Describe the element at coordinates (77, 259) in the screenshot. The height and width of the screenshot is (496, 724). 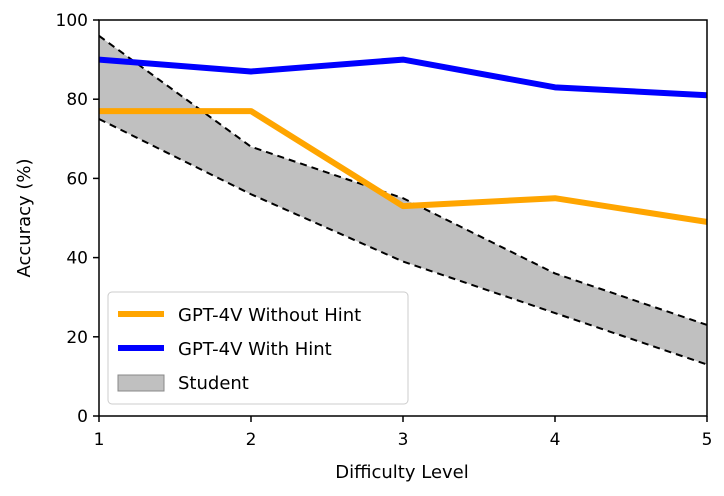
I see `y-tick-label: 40` at that location.